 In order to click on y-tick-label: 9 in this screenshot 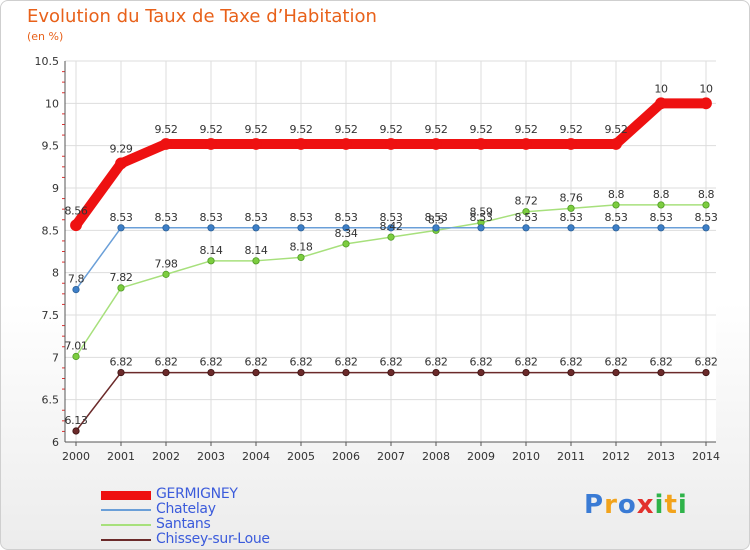, I will do `click(55, 188)`.